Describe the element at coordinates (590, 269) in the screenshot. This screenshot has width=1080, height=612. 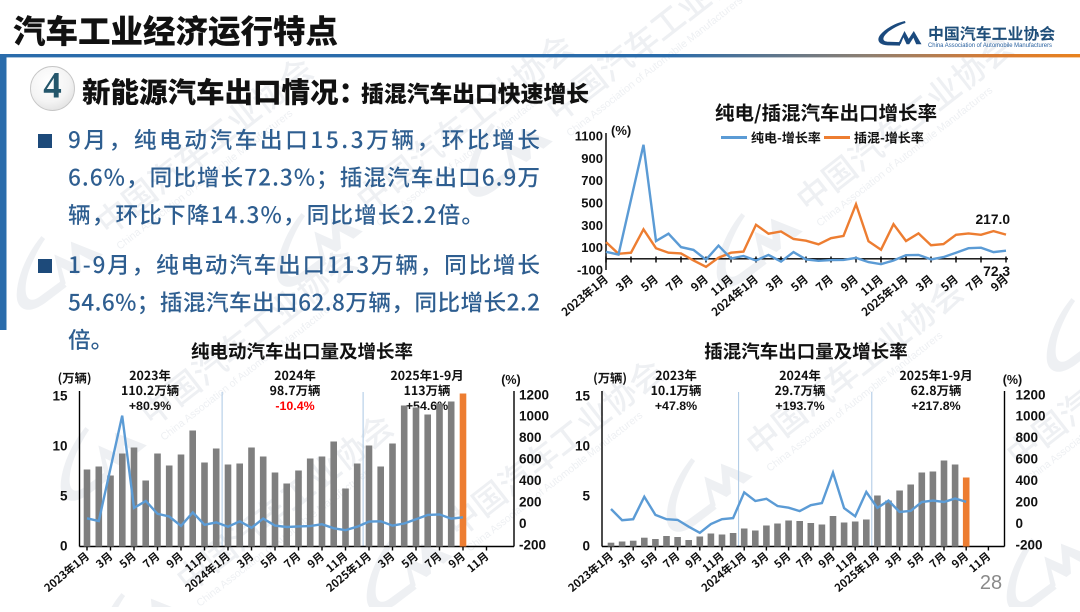
I see `svg-text: -100` at that location.